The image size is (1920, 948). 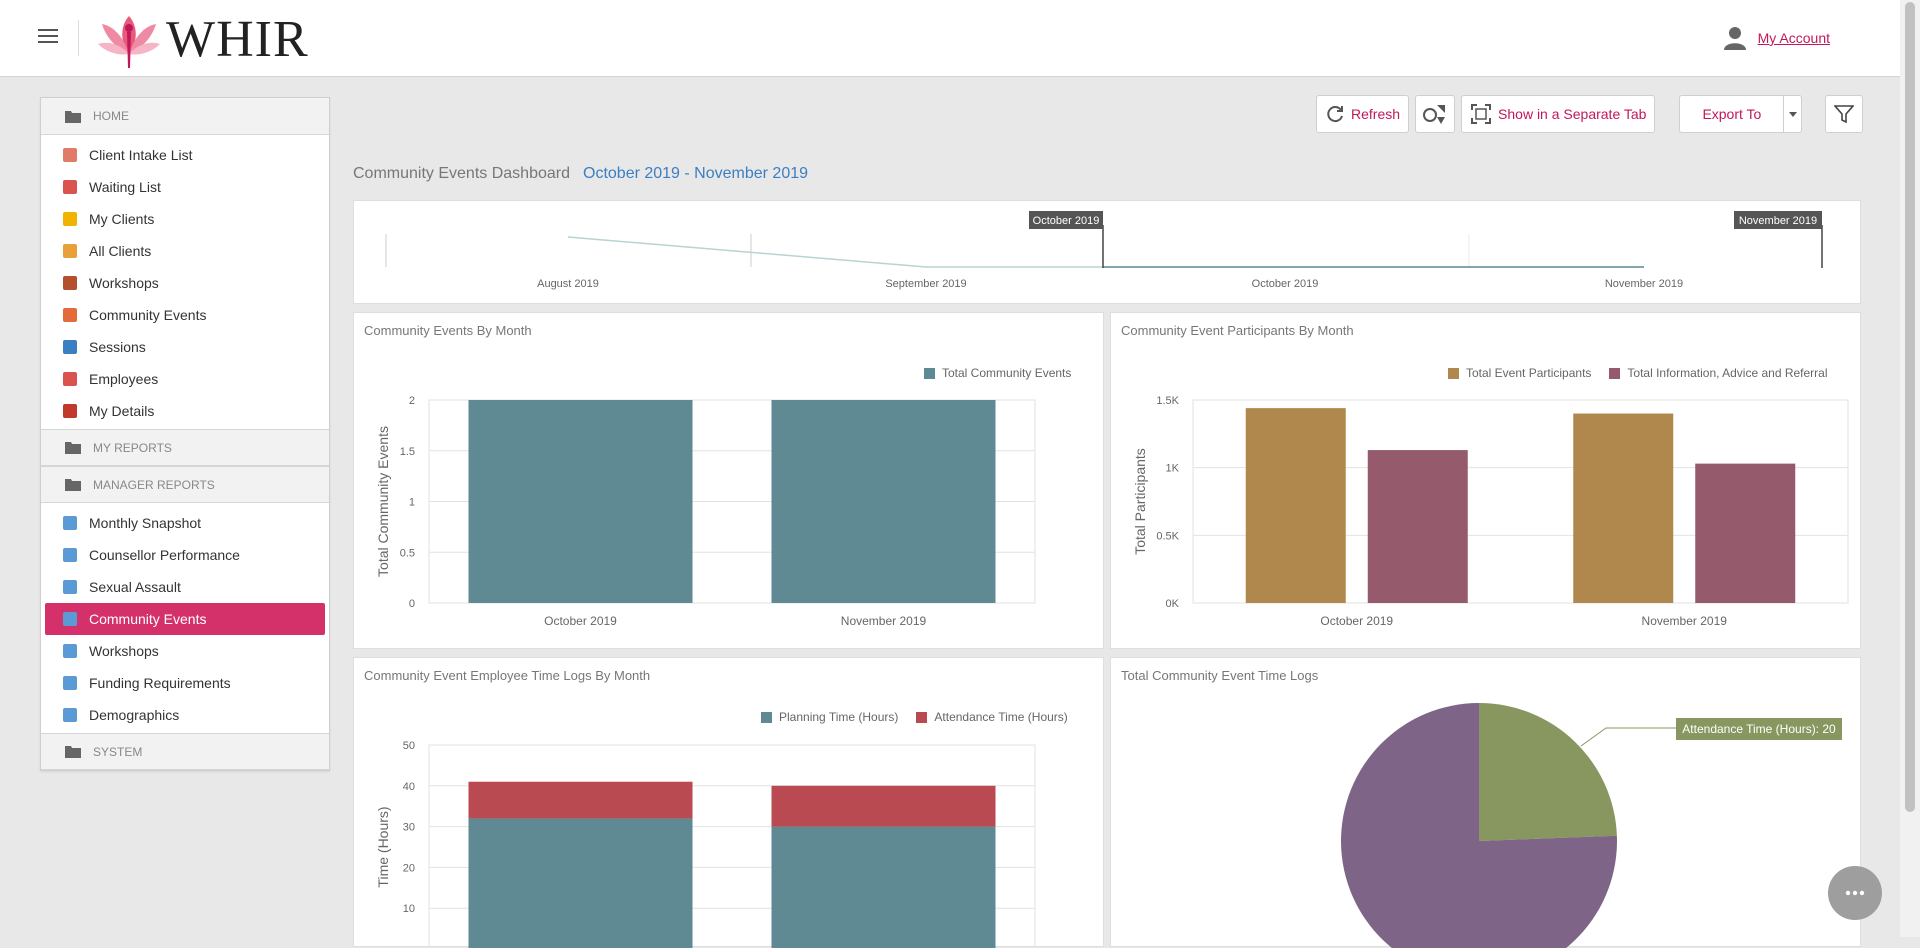 I want to click on filter-icon, so click(x=1844, y=114).